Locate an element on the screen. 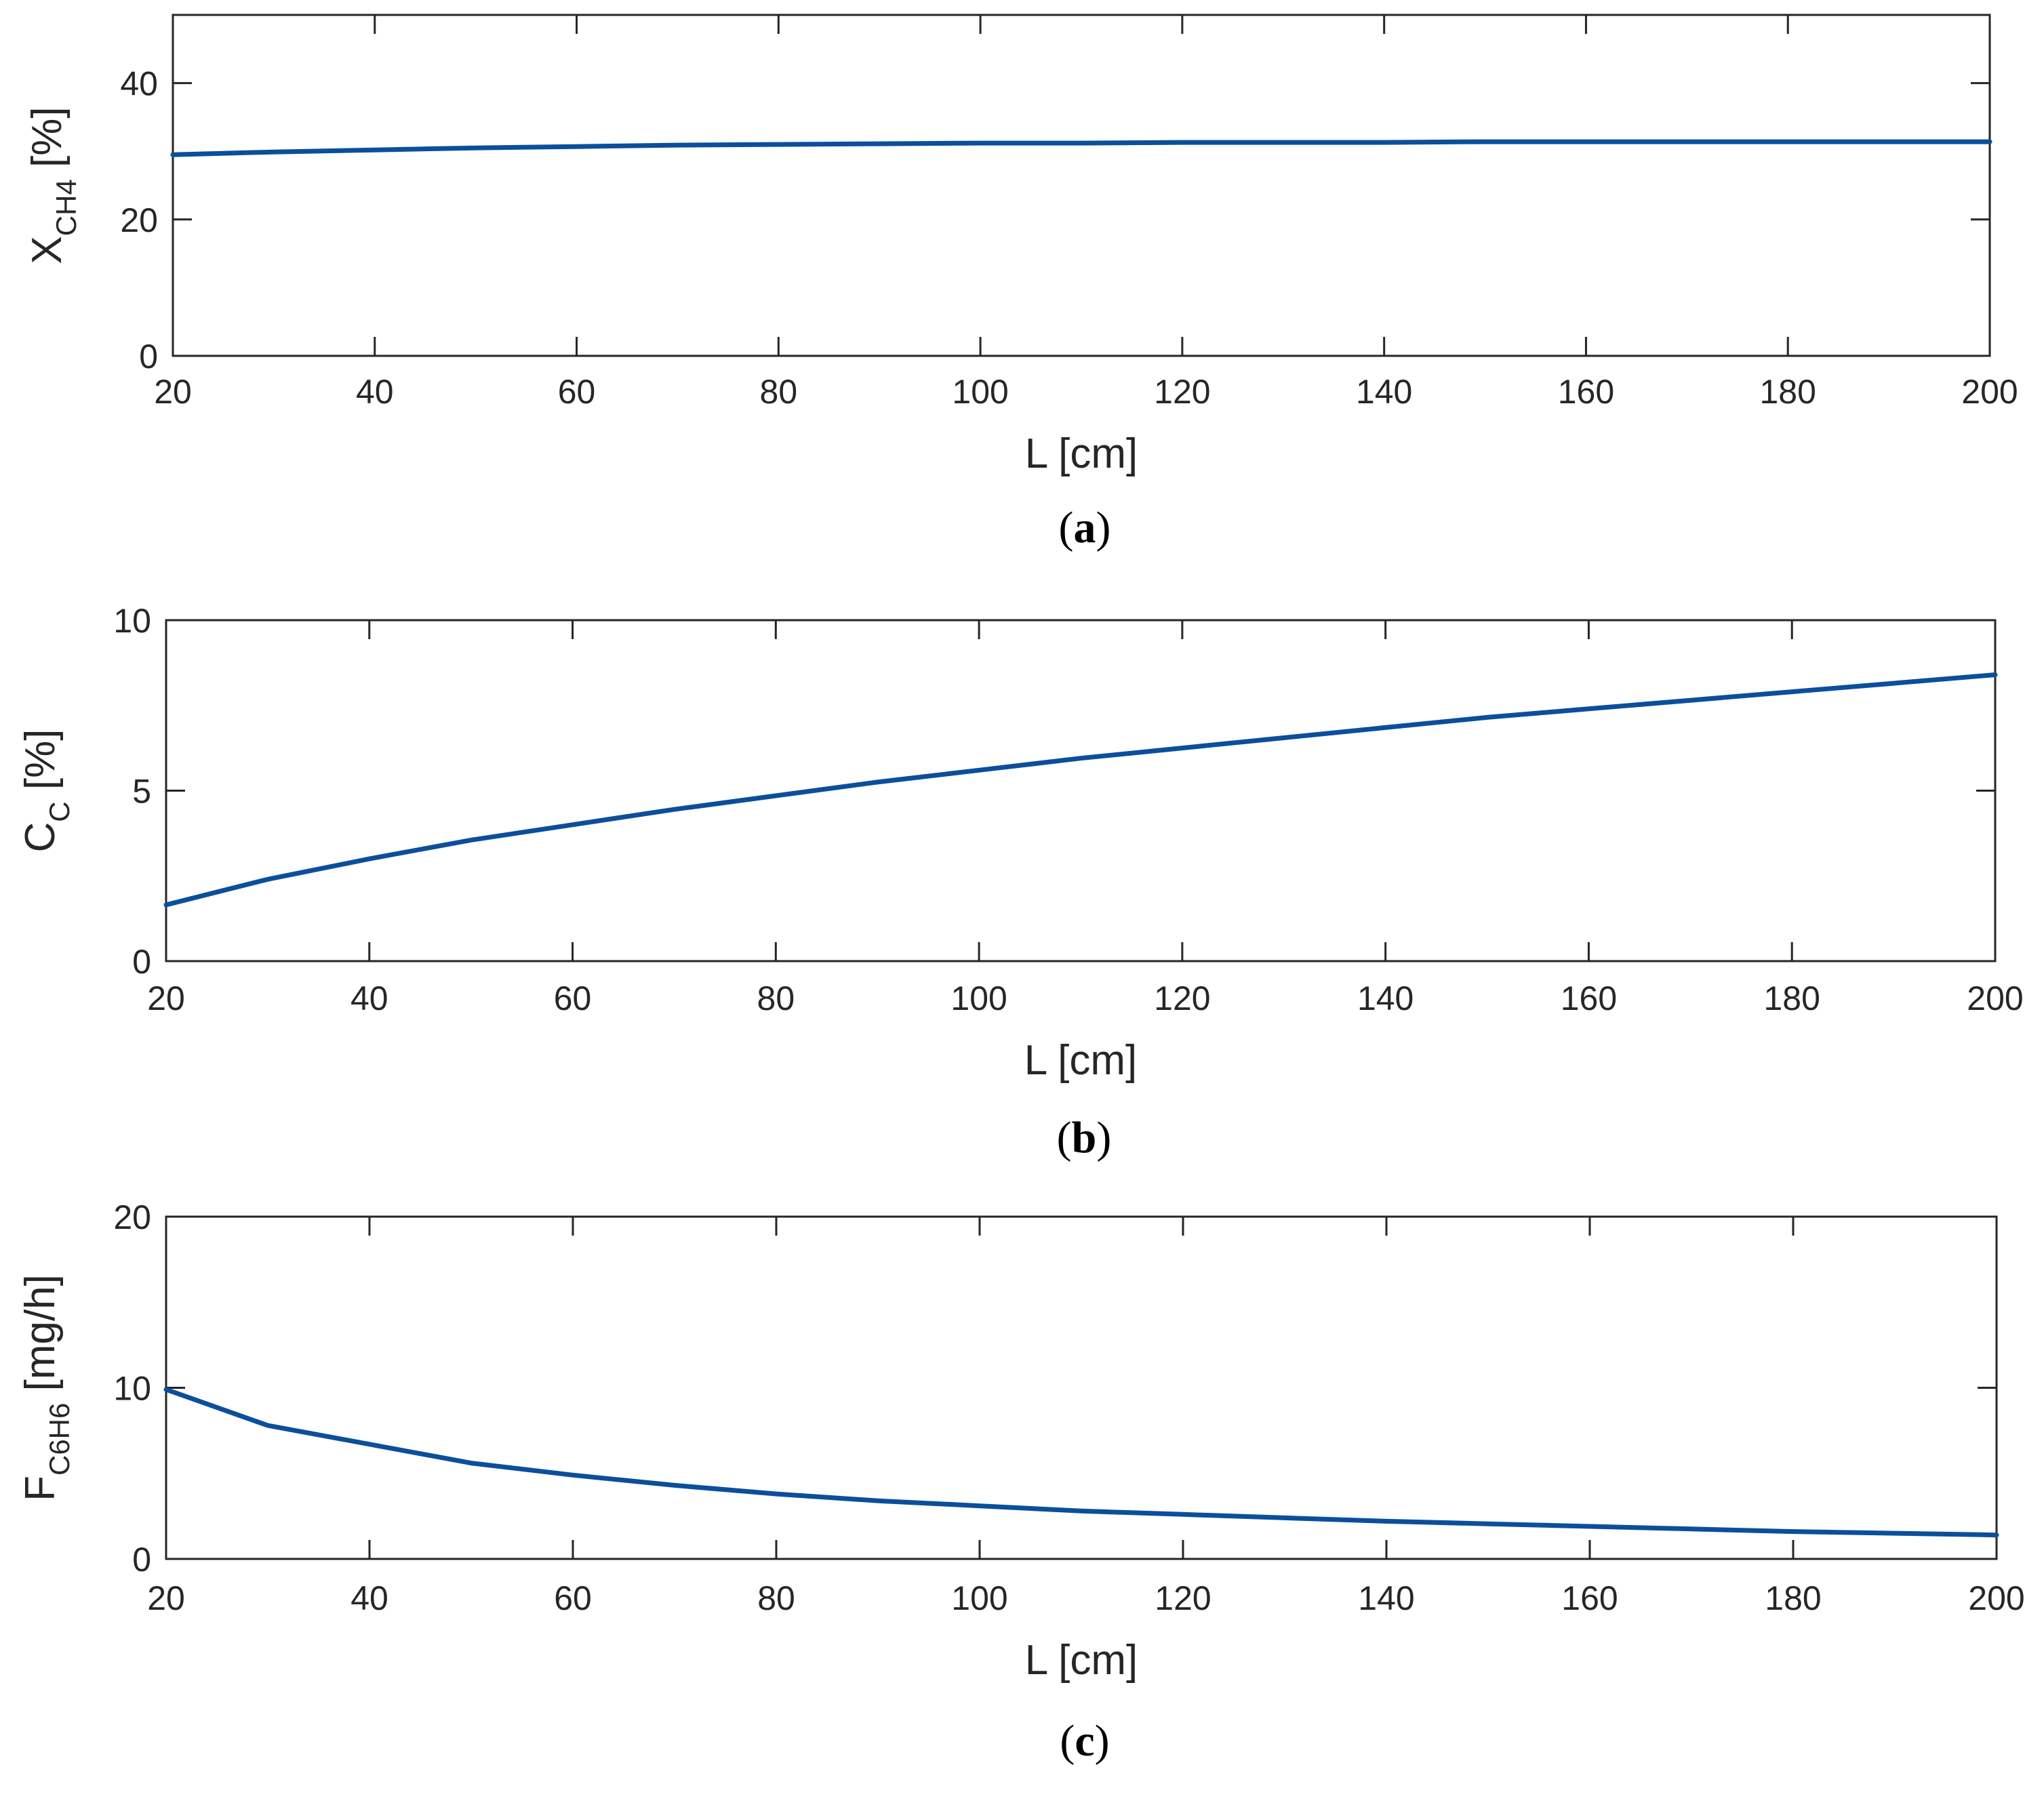 The image size is (2044, 1807). y-tick-label: 5 is located at coordinates (141, 792).